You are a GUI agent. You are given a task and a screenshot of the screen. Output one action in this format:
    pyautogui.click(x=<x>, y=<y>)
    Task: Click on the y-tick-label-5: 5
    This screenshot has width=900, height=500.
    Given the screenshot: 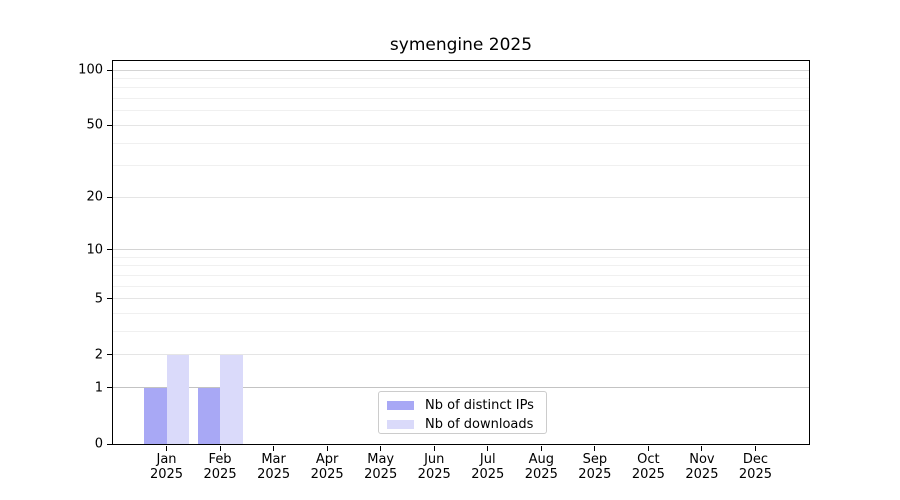 What is the action you would take?
    pyautogui.click(x=98, y=299)
    